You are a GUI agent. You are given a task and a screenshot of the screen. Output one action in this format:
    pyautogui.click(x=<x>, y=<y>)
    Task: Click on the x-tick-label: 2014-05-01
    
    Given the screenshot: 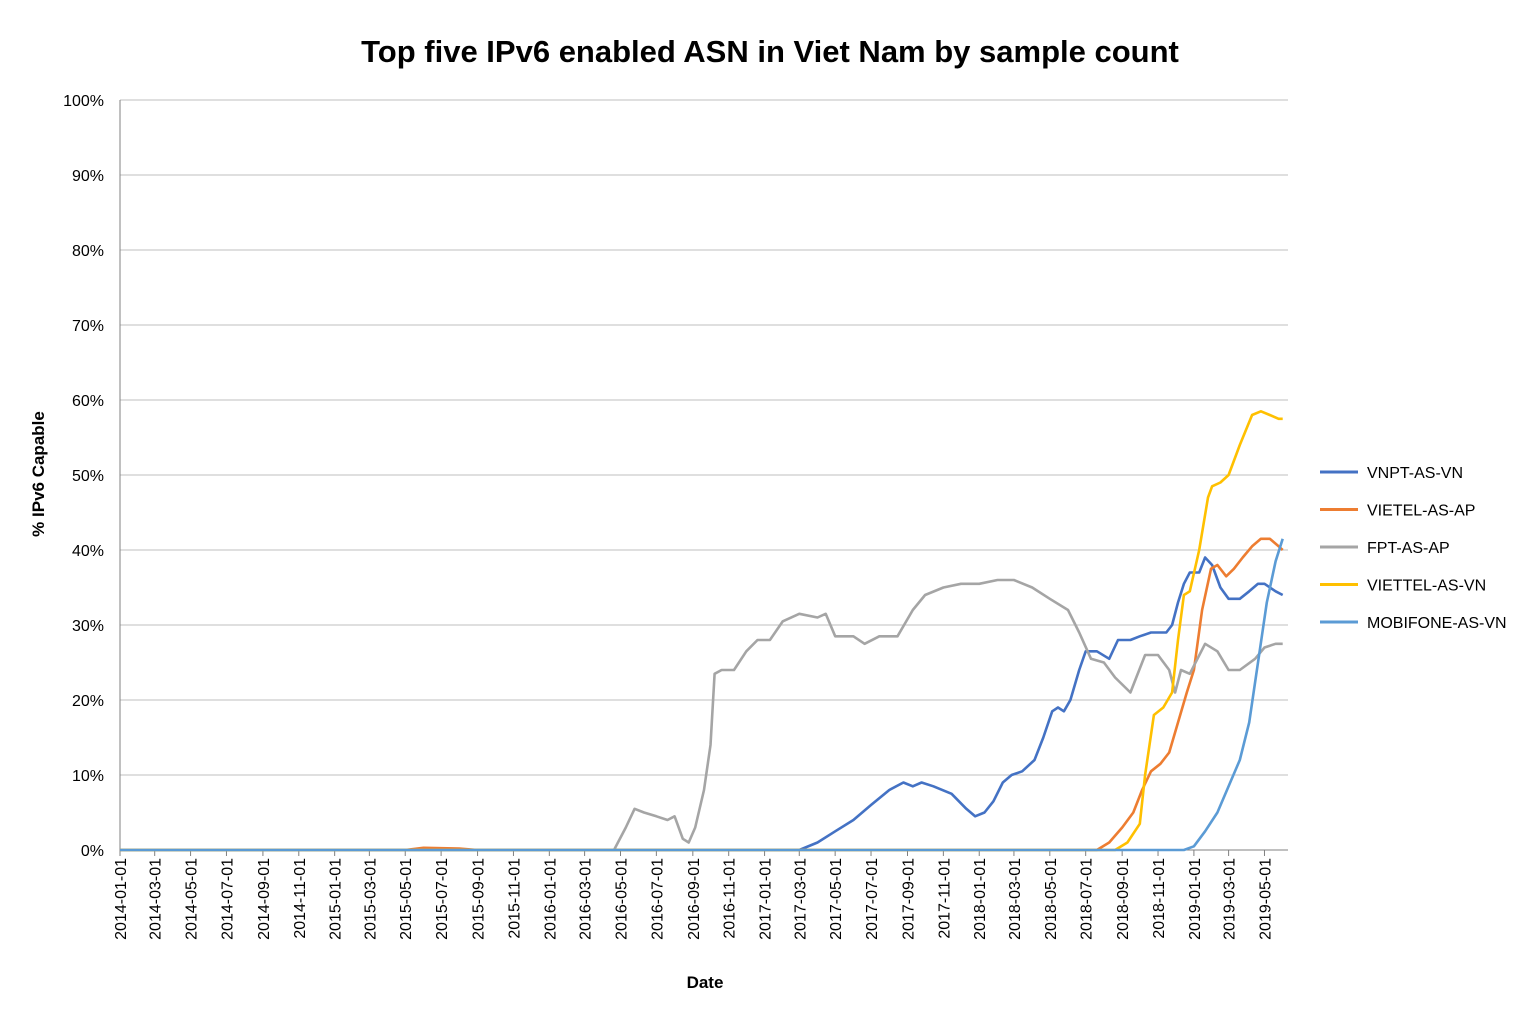 What is the action you would take?
    pyautogui.click(x=192, y=899)
    